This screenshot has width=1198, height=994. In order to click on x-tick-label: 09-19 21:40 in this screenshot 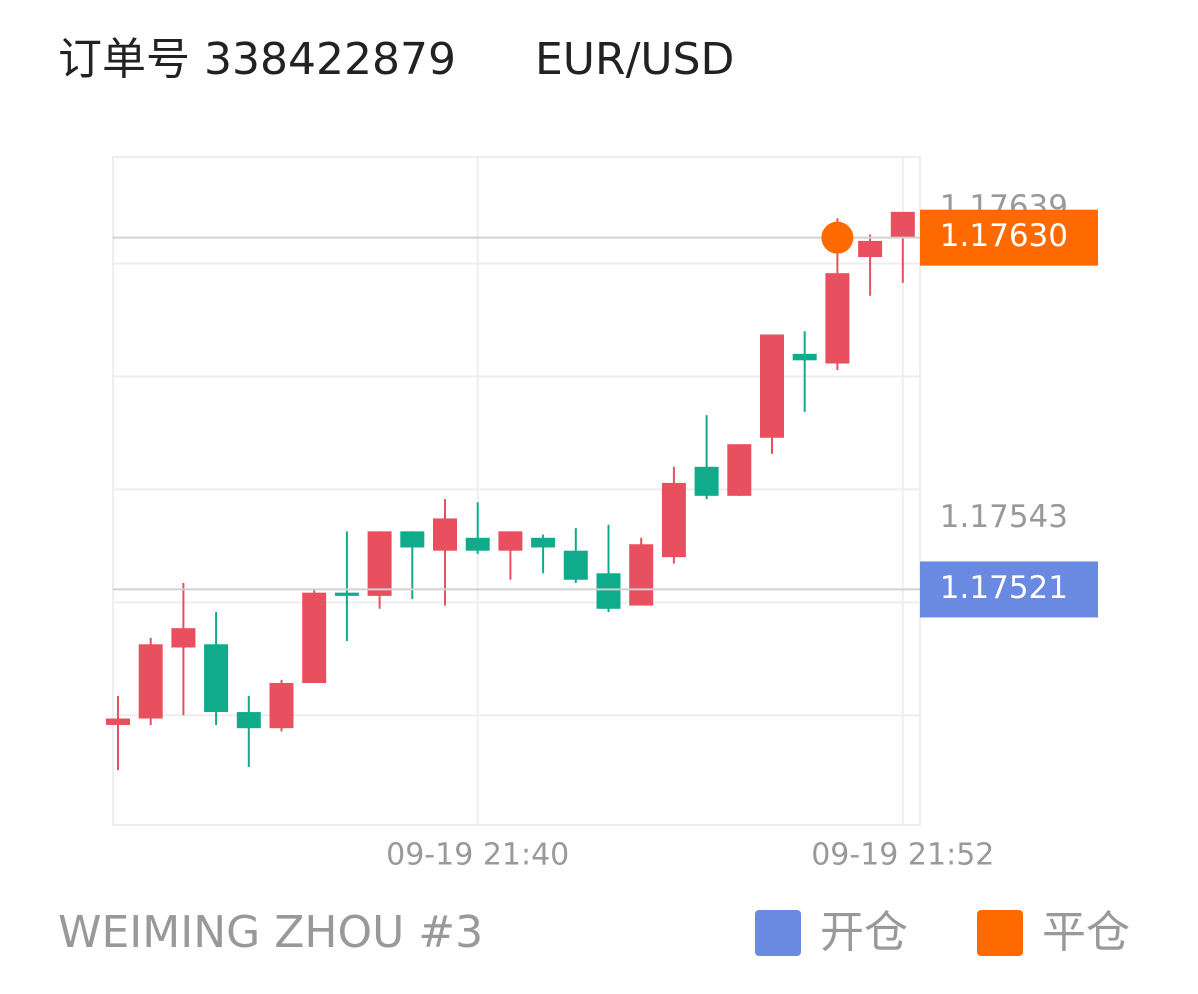, I will do `click(477, 855)`.